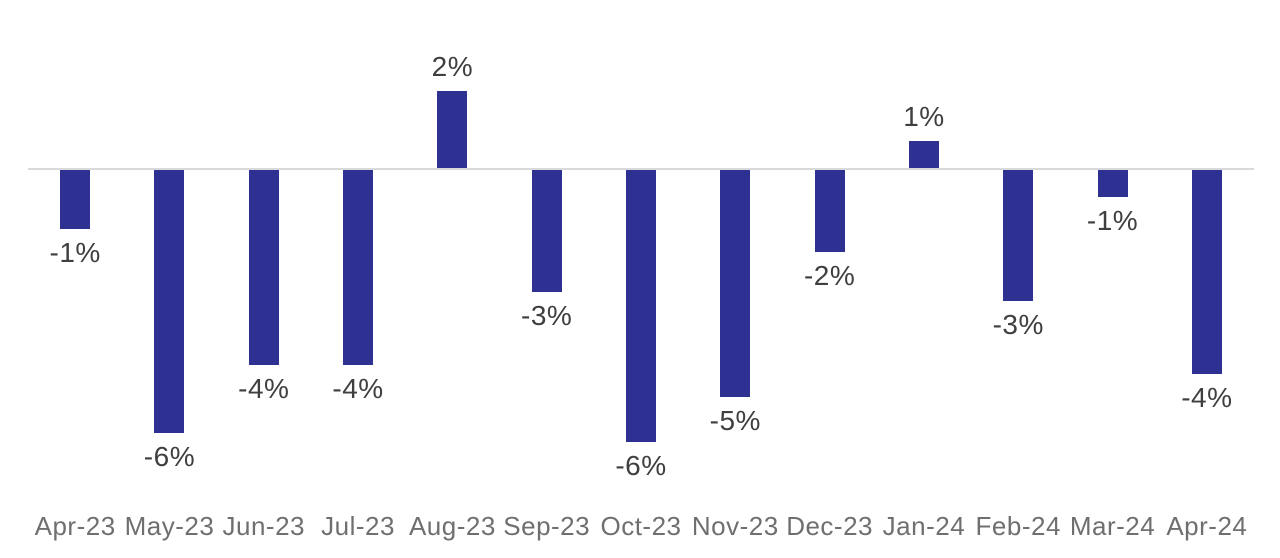  I want to click on x-axis-label: Apr-23, so click(75, 526).